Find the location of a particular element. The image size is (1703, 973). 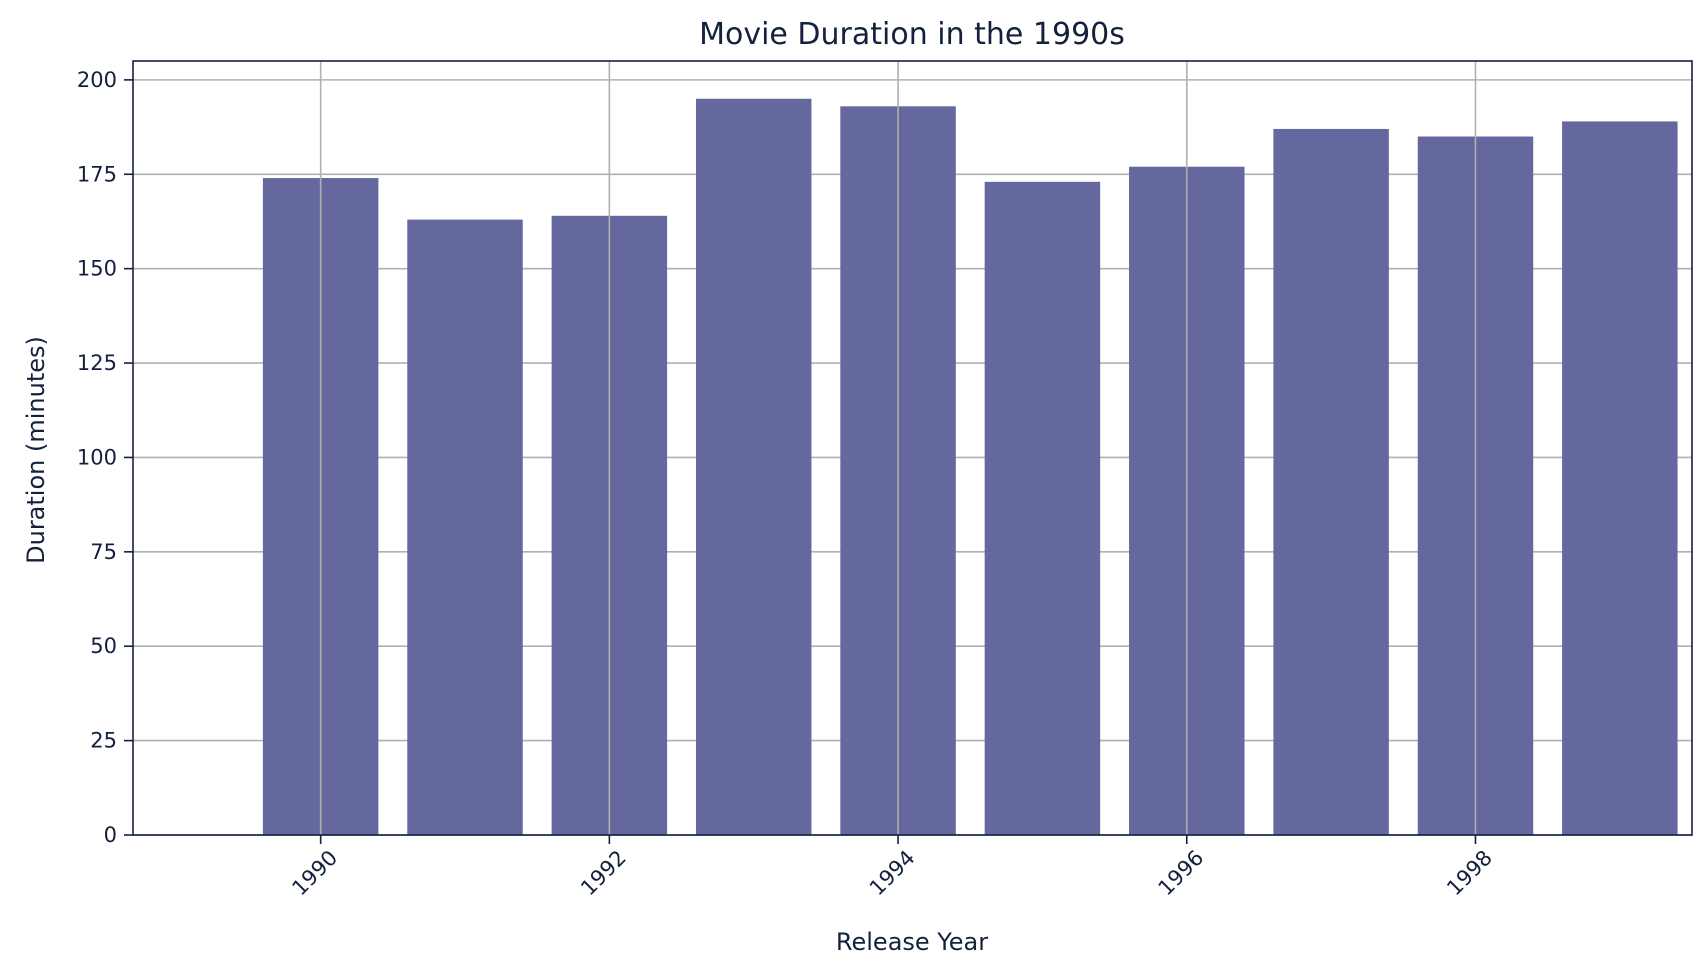

y-tick-label: 125 is located at coordinates (97, 363).